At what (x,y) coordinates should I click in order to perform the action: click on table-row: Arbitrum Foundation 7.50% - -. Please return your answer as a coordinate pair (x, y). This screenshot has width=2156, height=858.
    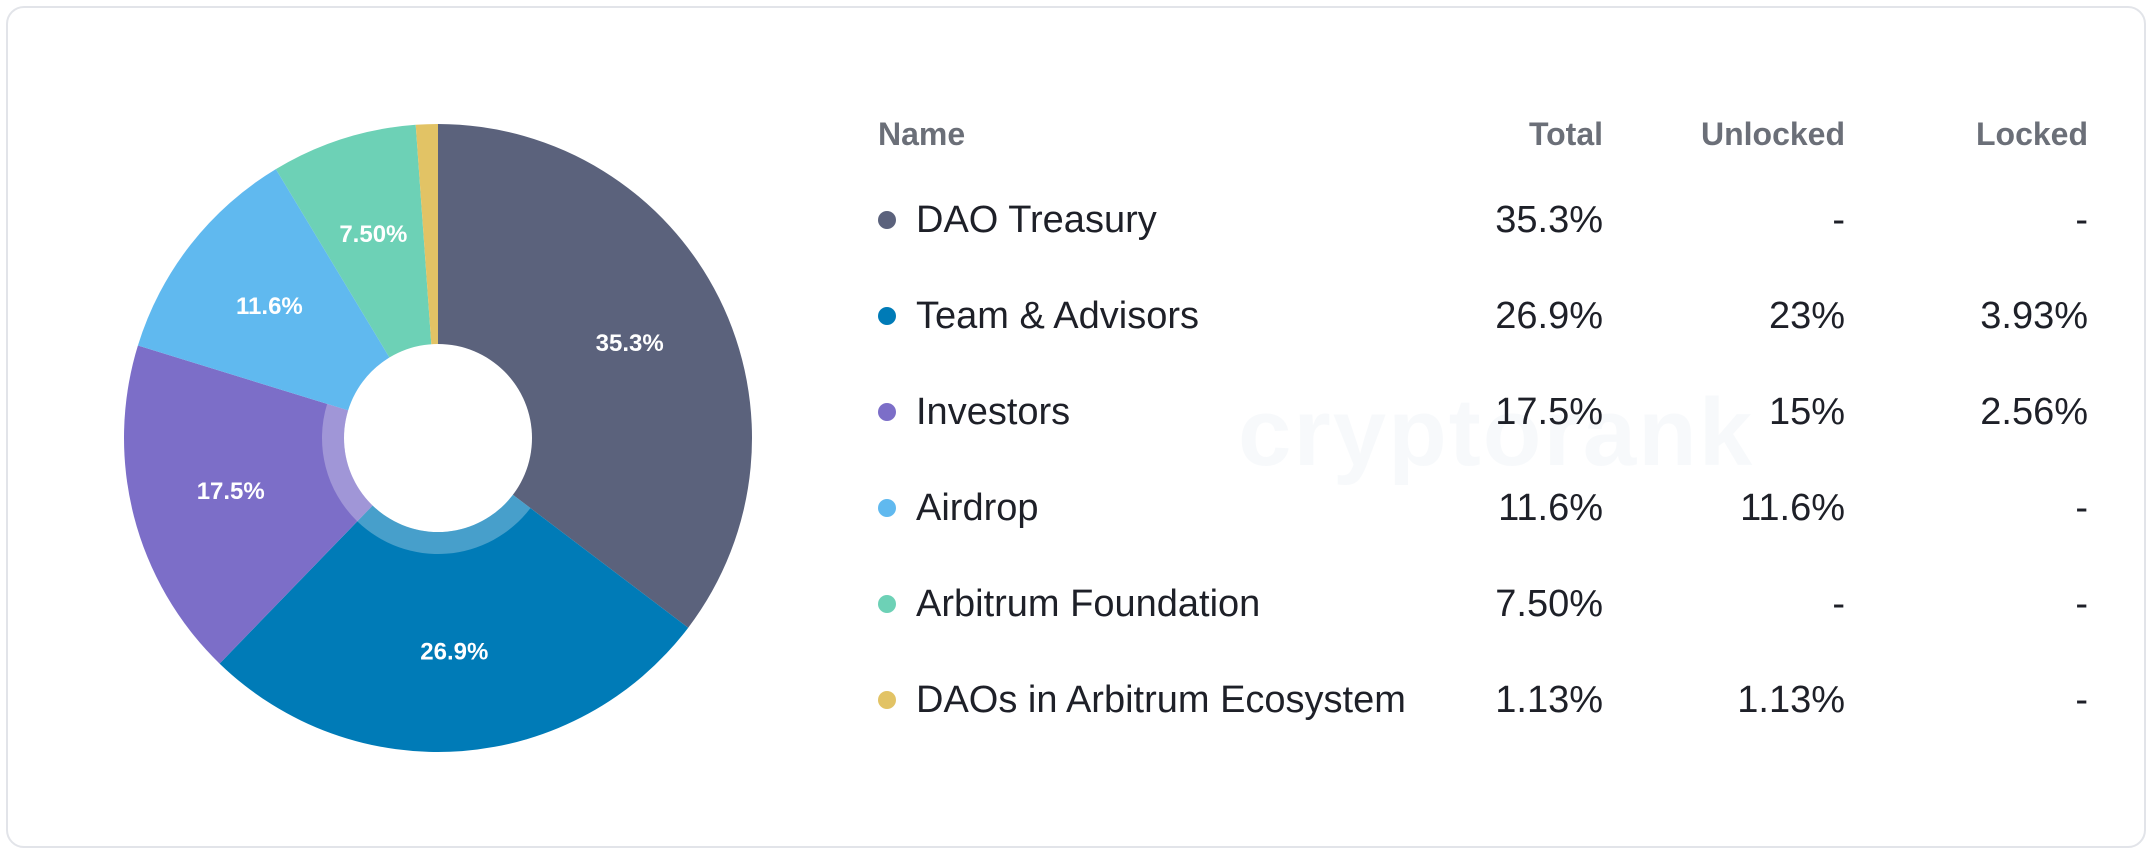
    Looking at the image, I should click on (1483, 604).